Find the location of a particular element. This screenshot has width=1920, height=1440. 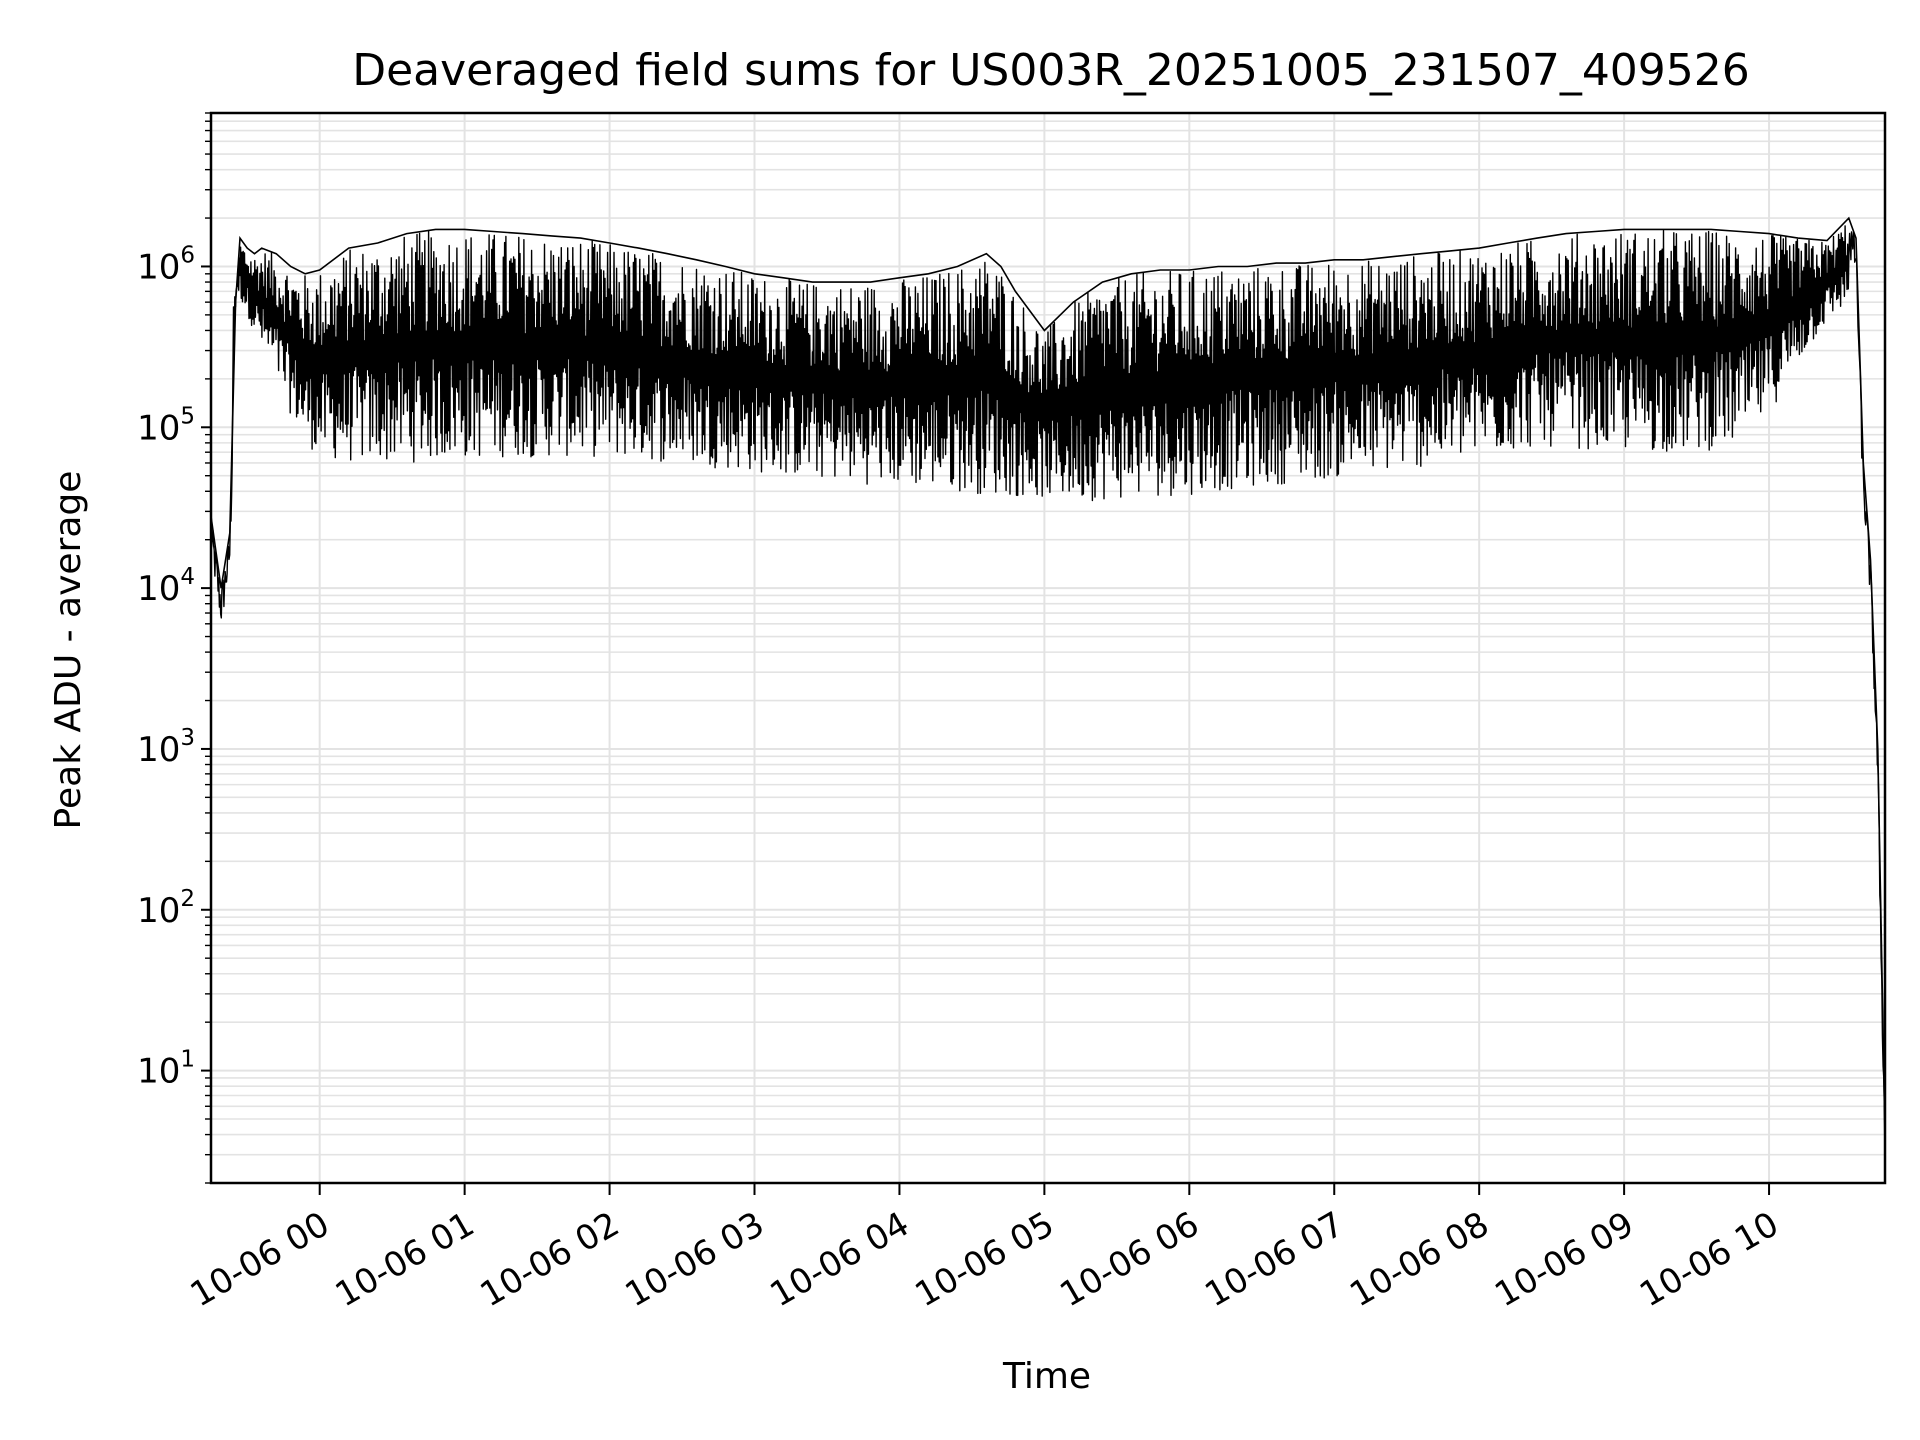

y-tick-exponent: 6 is located at coordinates (187, 255).